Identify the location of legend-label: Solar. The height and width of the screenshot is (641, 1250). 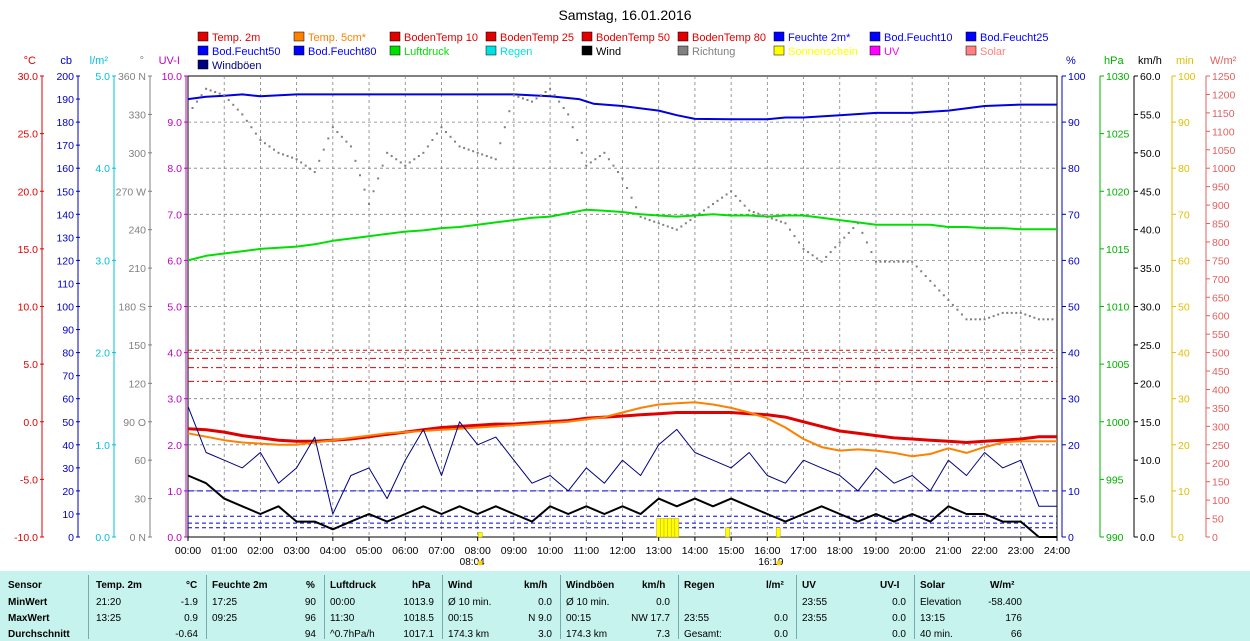
(993, 52).